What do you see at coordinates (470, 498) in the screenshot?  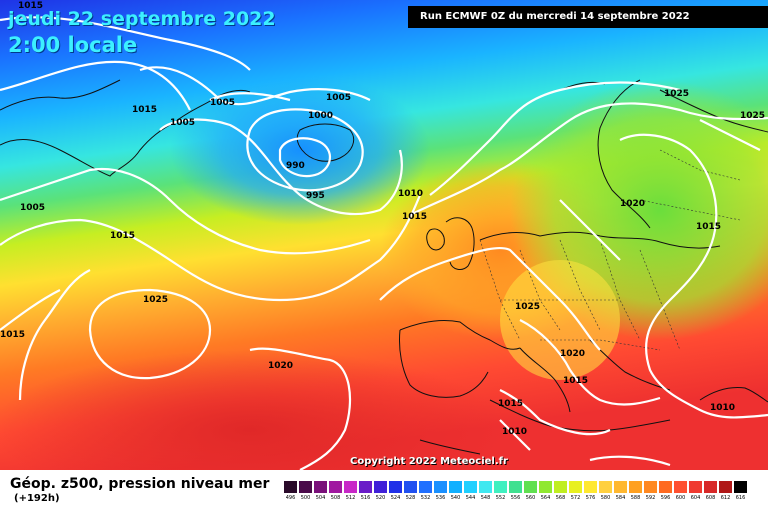 I see `legend-label: 544` at bounding box center [470, 498].